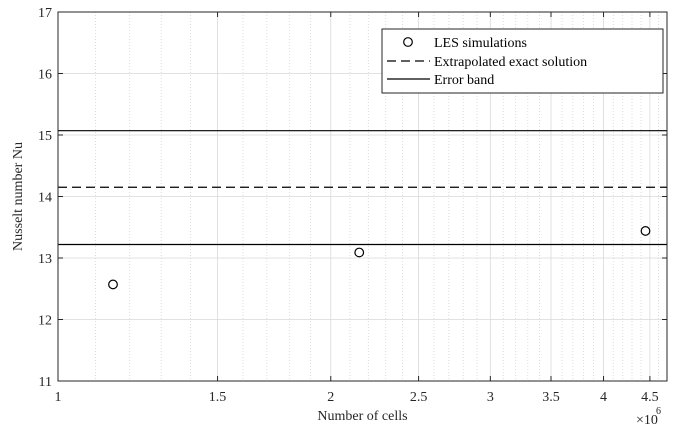 This screenshot has width=675, height=430. What do you see at coordinates (408, 42) in the screenshot?
I see `legend-marker-les` at bounding box center [408, 42].